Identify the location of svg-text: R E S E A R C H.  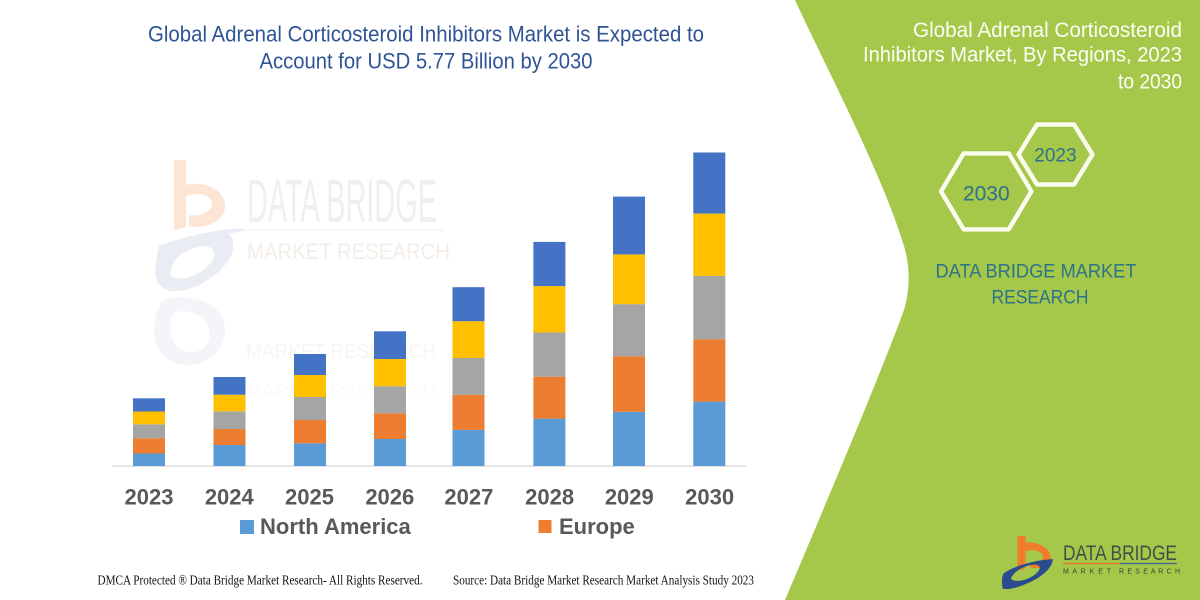
(1149, 572).